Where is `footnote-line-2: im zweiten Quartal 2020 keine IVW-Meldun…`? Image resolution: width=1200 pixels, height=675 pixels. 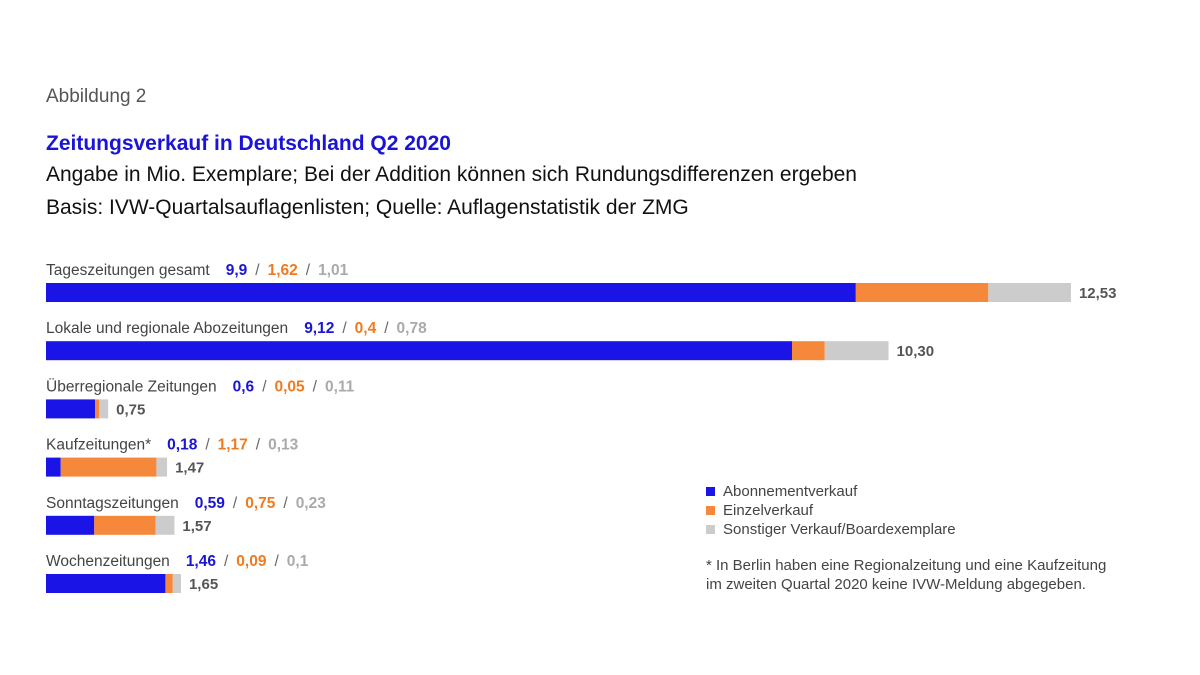
footnote-line-2: im zweiten Quartal 2020 keine IVW-Meldun… is located at coordinates (896, 584).